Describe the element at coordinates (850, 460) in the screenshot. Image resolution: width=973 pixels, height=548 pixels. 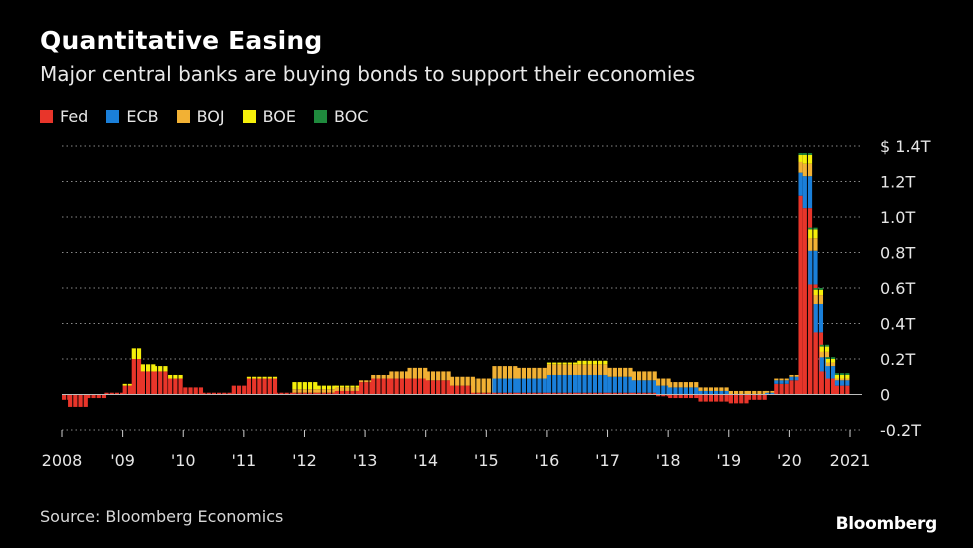
I see `x-tick-label: 2021` at that location.